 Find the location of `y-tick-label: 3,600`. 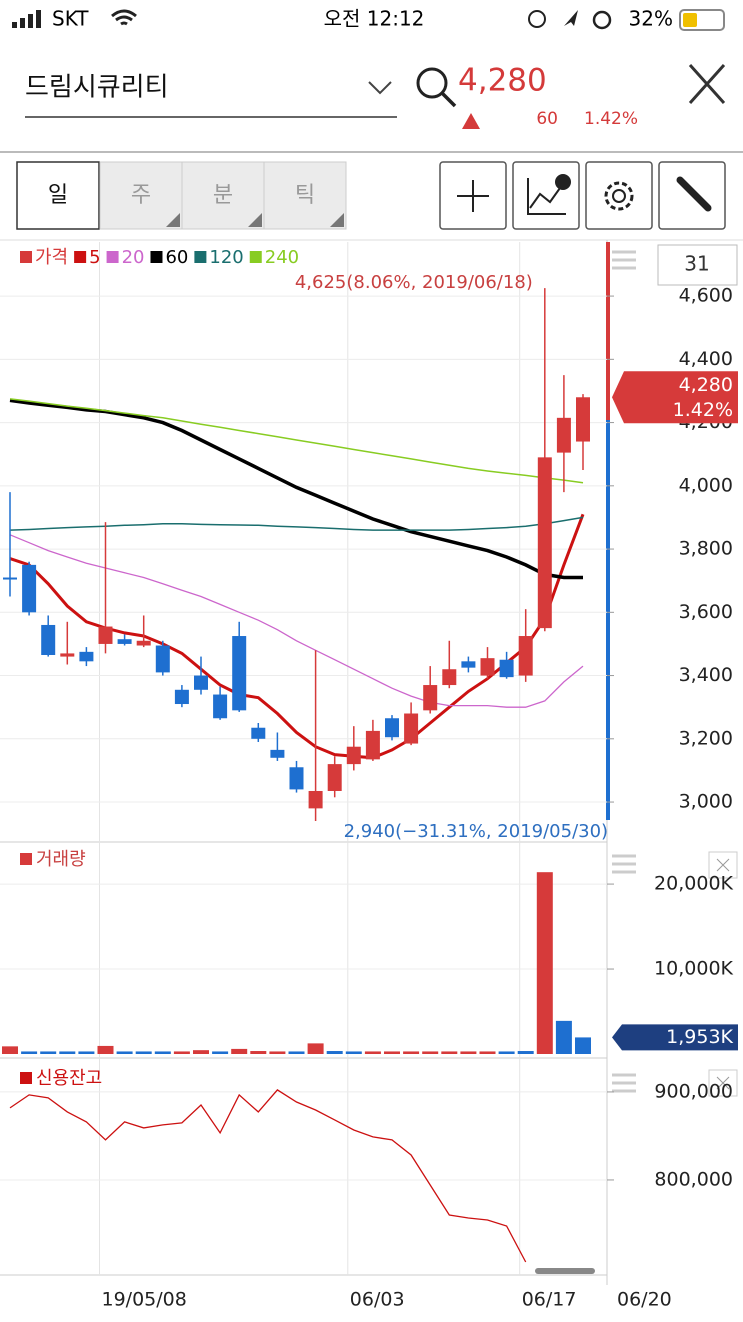

y-tick-label: 3,600 is located at coordinates (706, 612).